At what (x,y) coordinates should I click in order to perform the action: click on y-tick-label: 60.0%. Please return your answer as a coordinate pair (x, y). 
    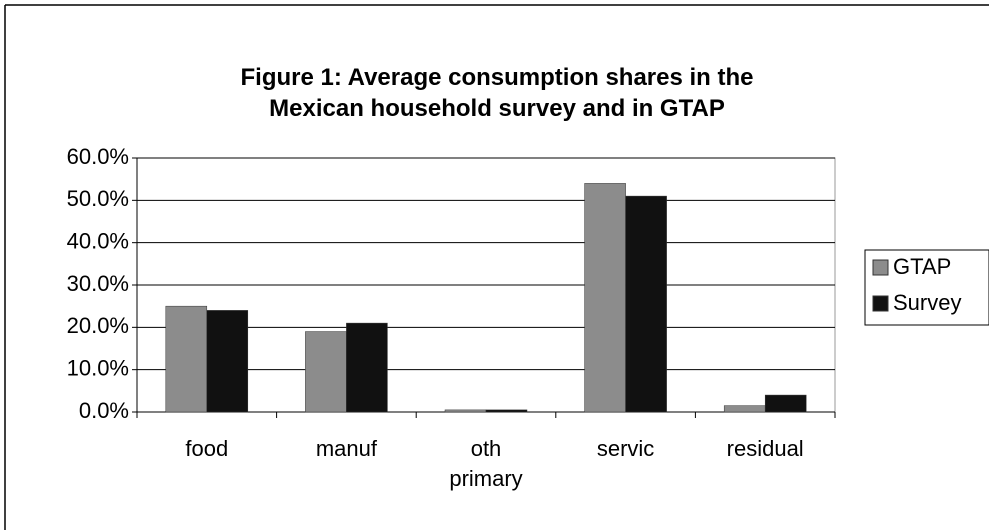
    Looking at the image, I should click on (98, 156).